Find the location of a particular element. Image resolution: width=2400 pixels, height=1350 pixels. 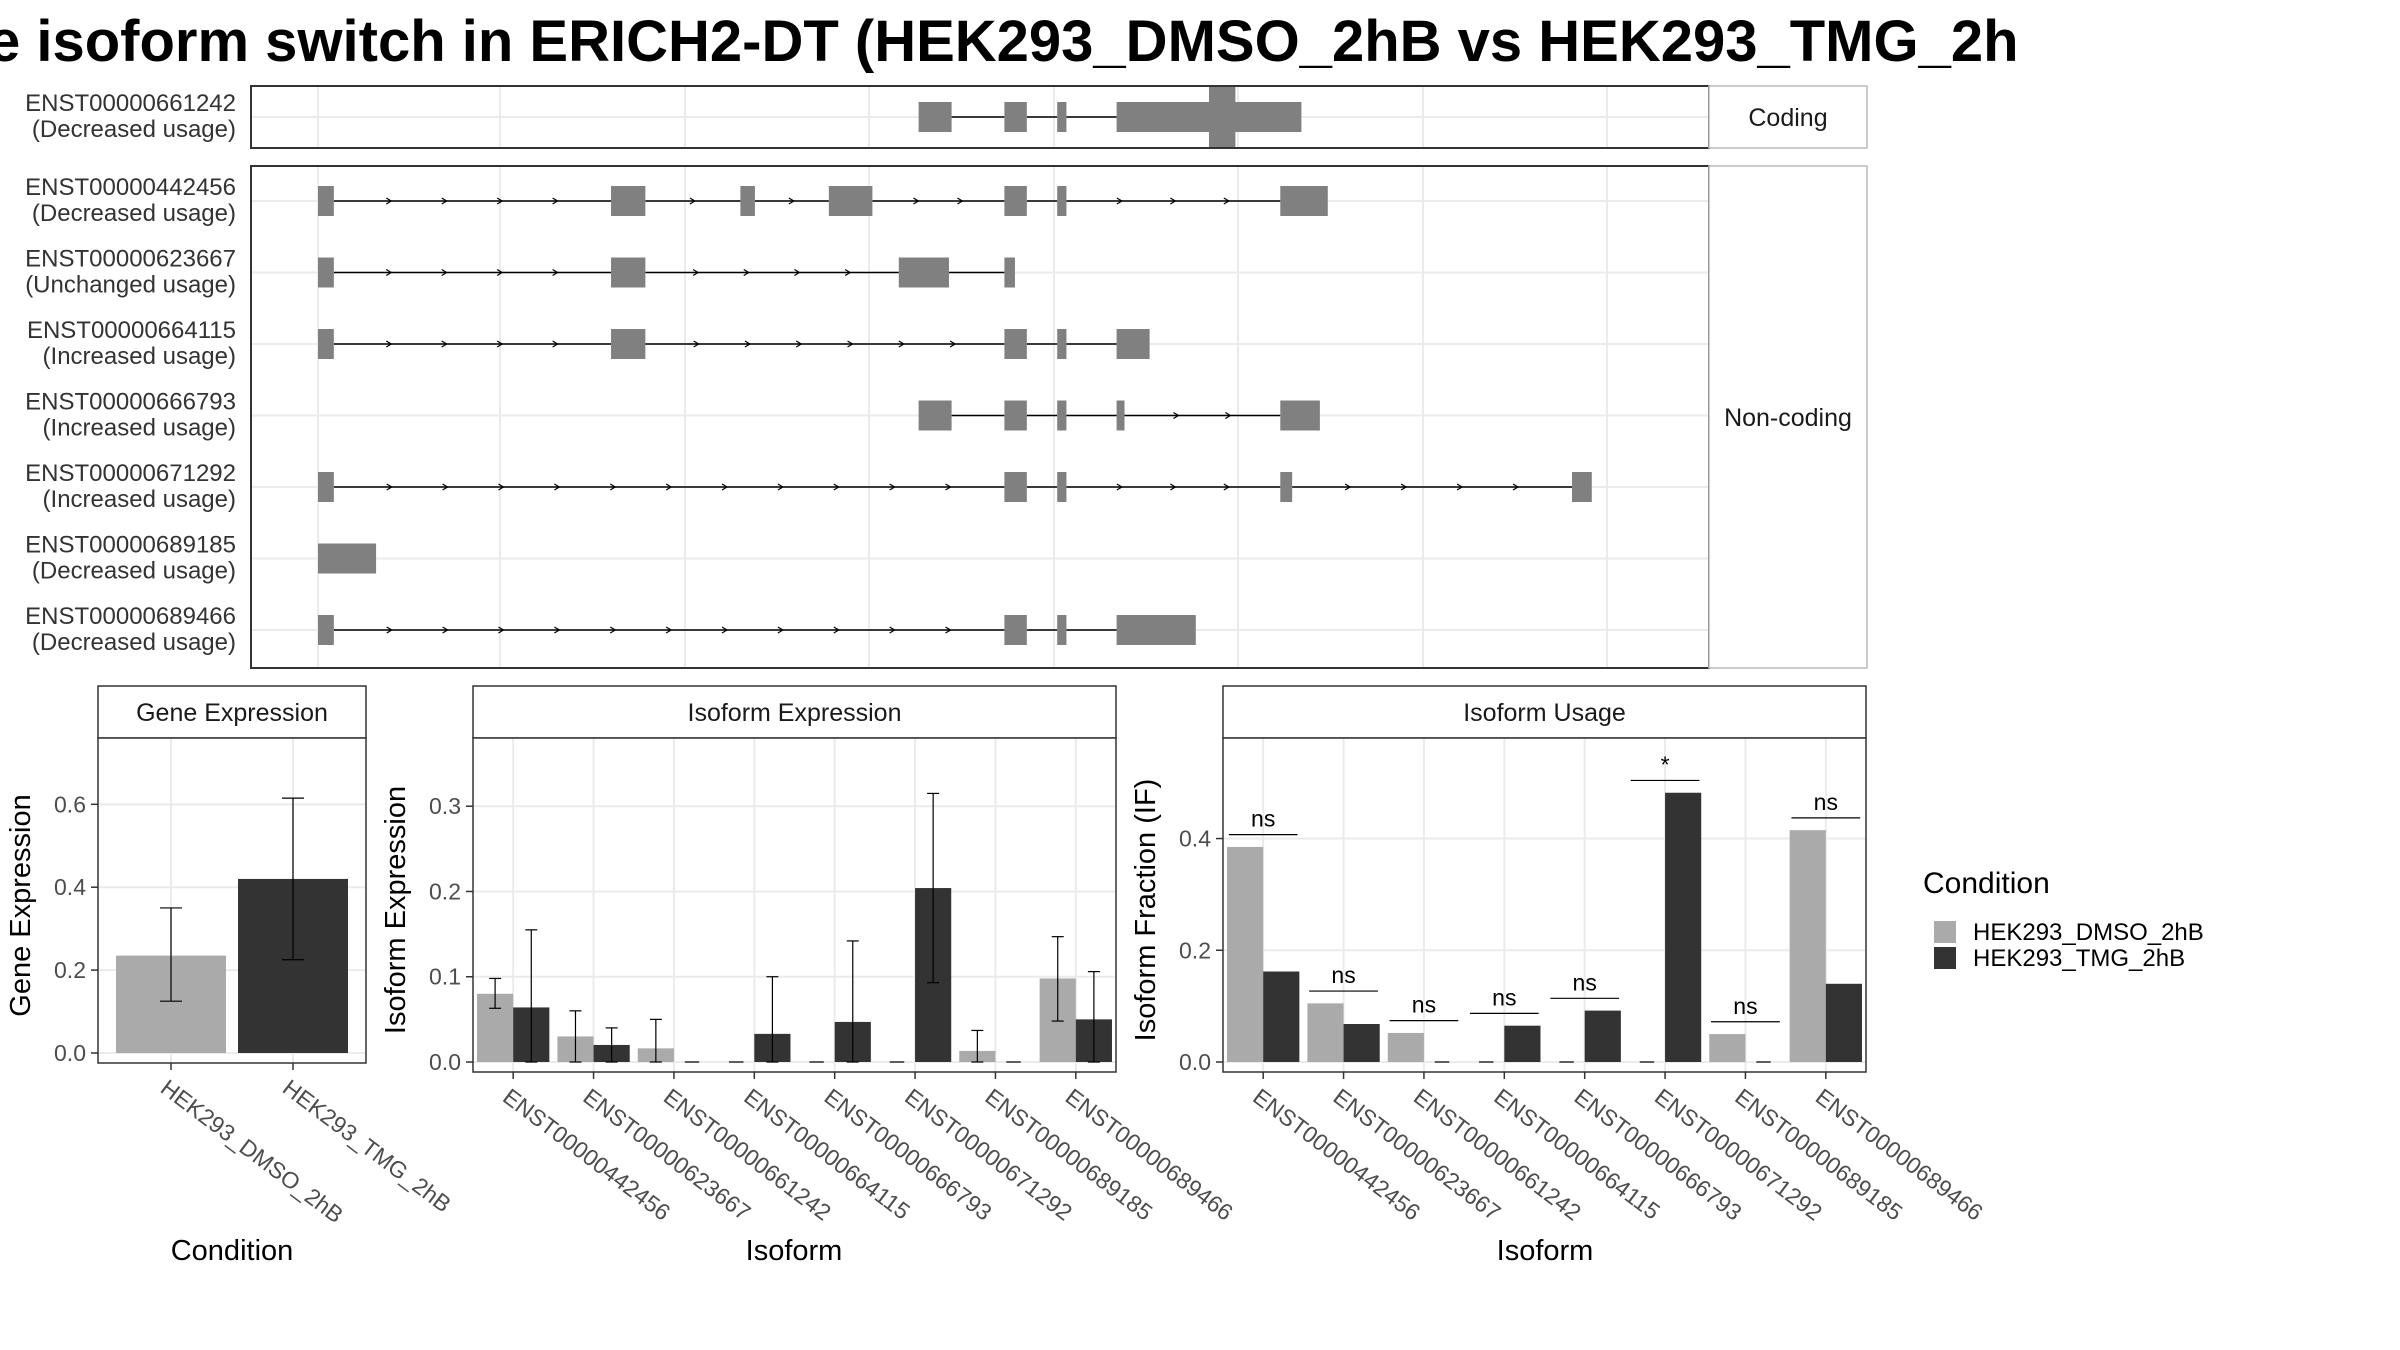

panel-strip-label: Isoform Expression is located at coordinates (795, 713).